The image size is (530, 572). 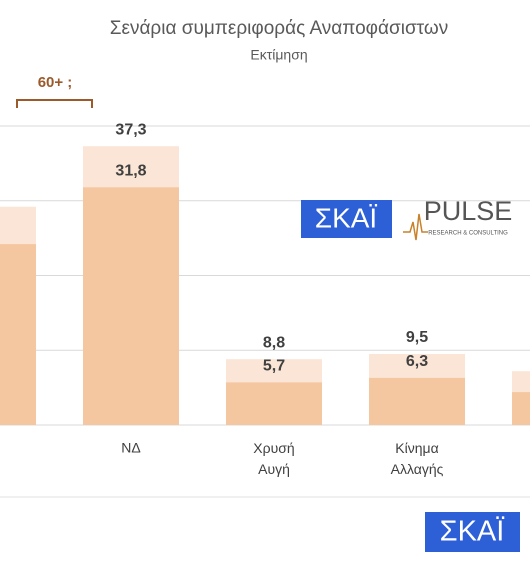 What do you see at coordinates (54, 103) in the screenshot?
I see `annotation-bracket` at bounding box center [54, 103].